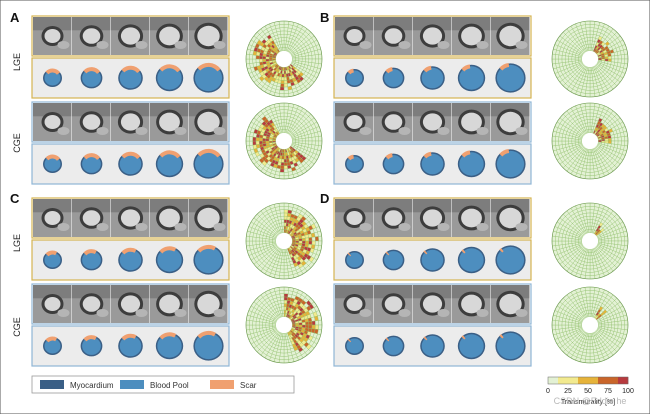 This screenshot has width=650, height=414. Describe the element at coordinates (284, 59) in the screenshot. I see `polar-map-a-lge` at that location.